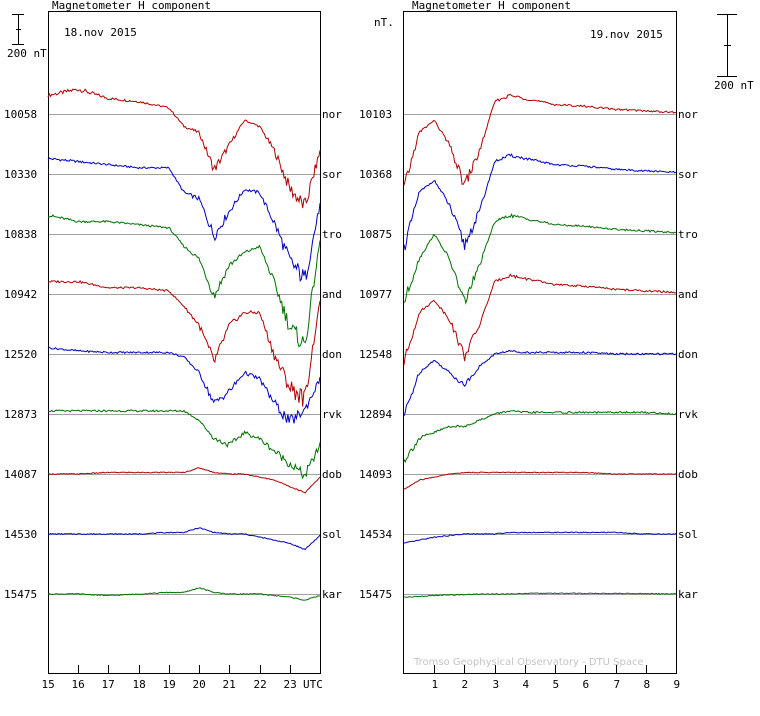  I want to click on right_panel-station-label-tro: tro, so click(688, 234).